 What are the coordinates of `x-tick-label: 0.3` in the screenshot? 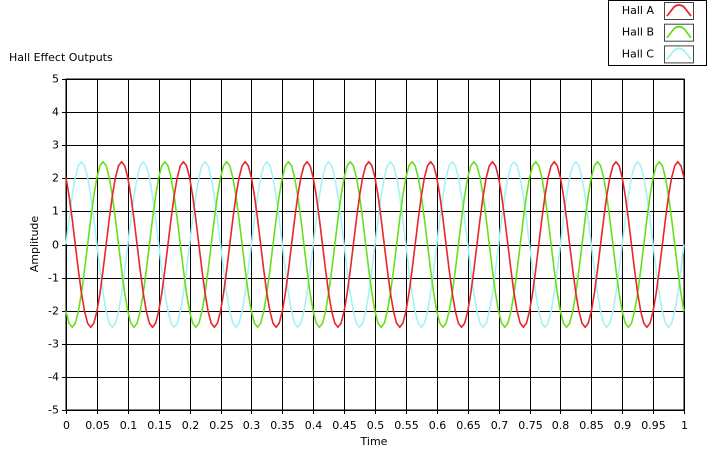 It's located at (252, 425).